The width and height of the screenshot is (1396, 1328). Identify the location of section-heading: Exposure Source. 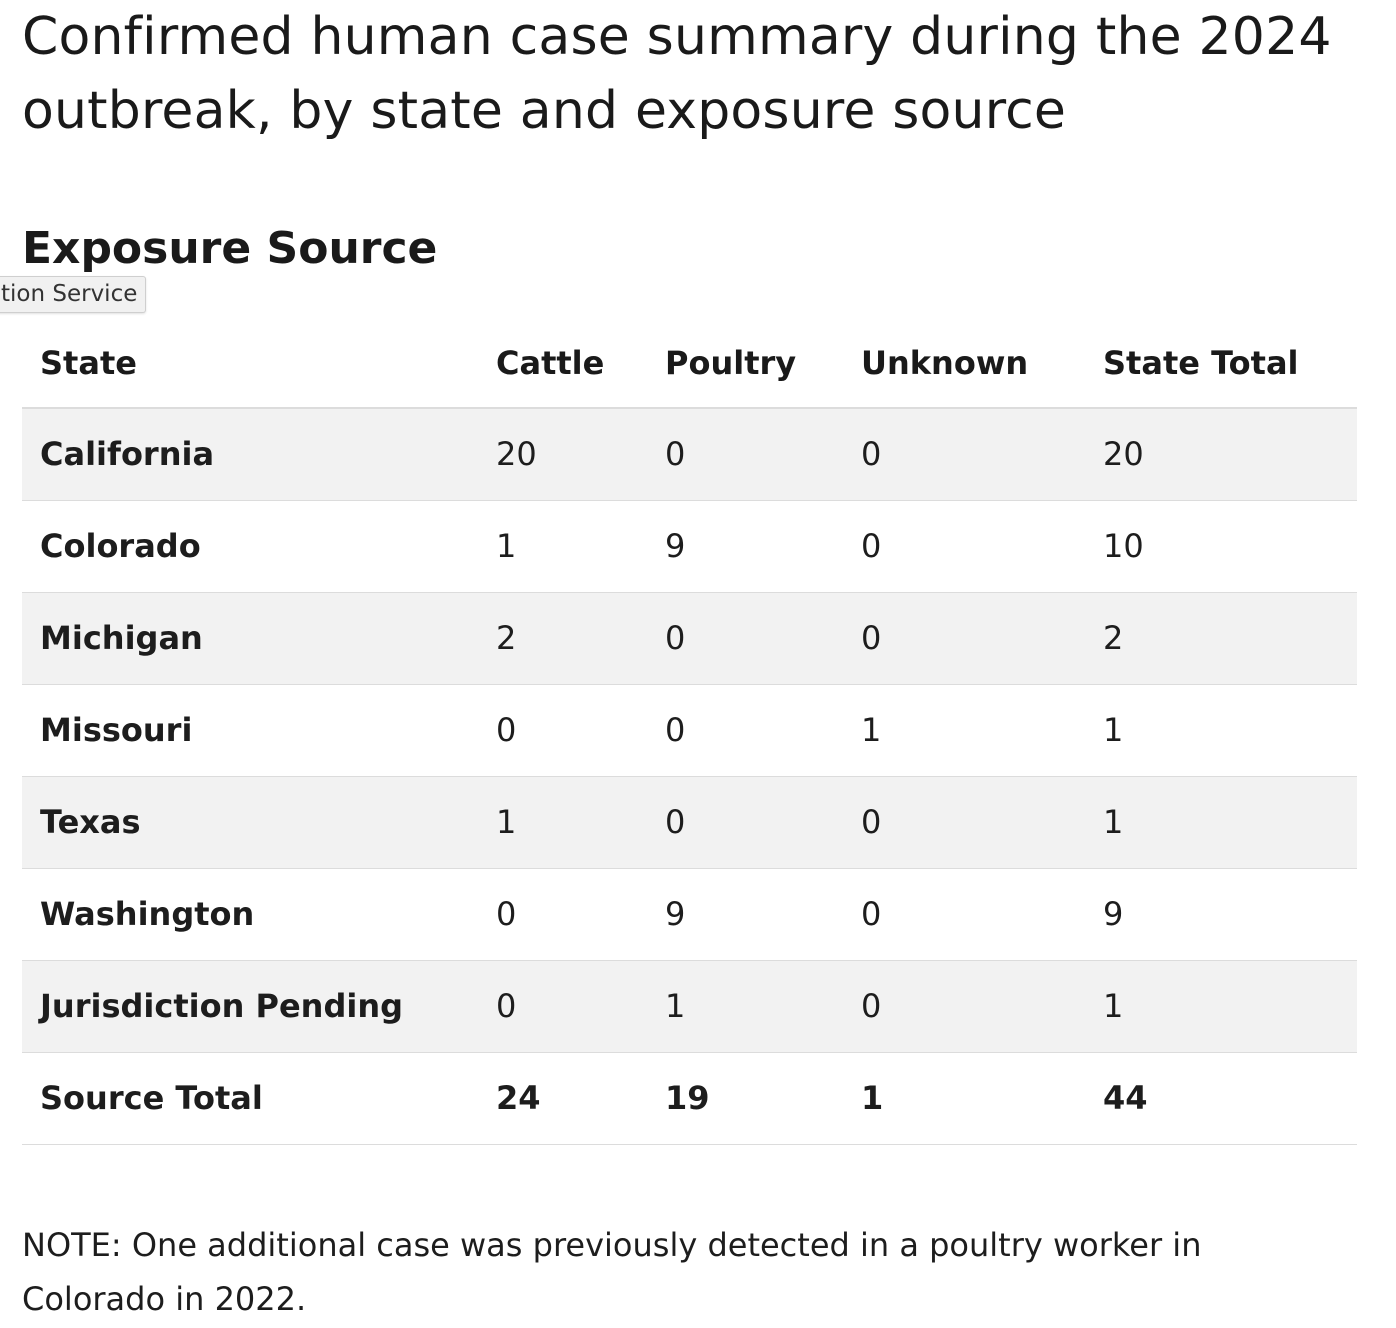
(230, 248).